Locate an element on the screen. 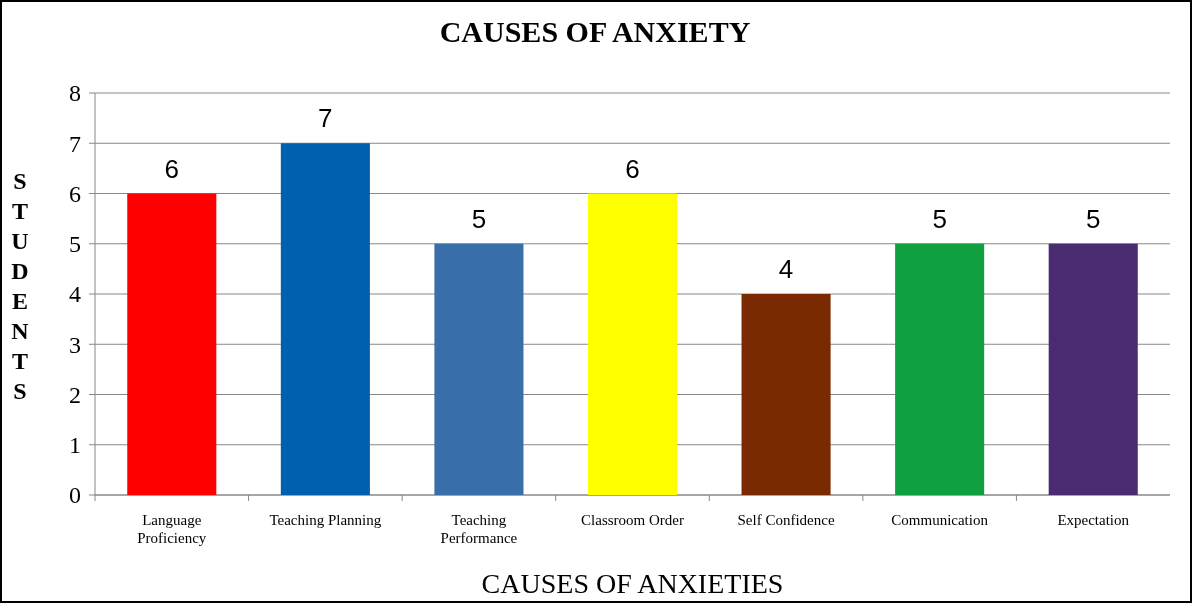  x-tick-label: Teaching Planning is located at coordinates (325, 520).